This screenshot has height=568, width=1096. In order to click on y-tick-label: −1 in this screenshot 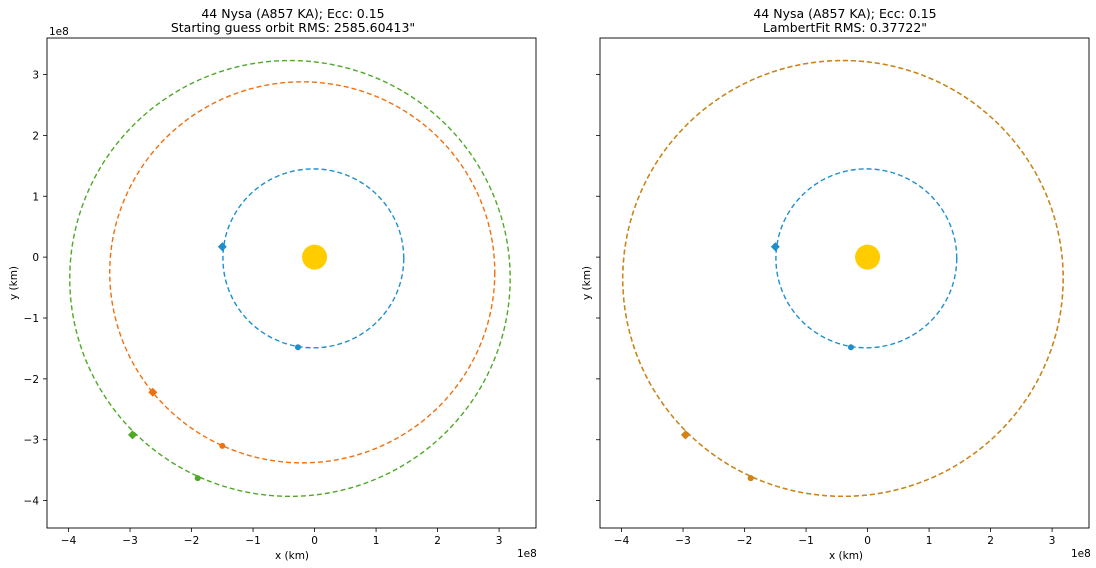, I will do `click(31, 319)`.